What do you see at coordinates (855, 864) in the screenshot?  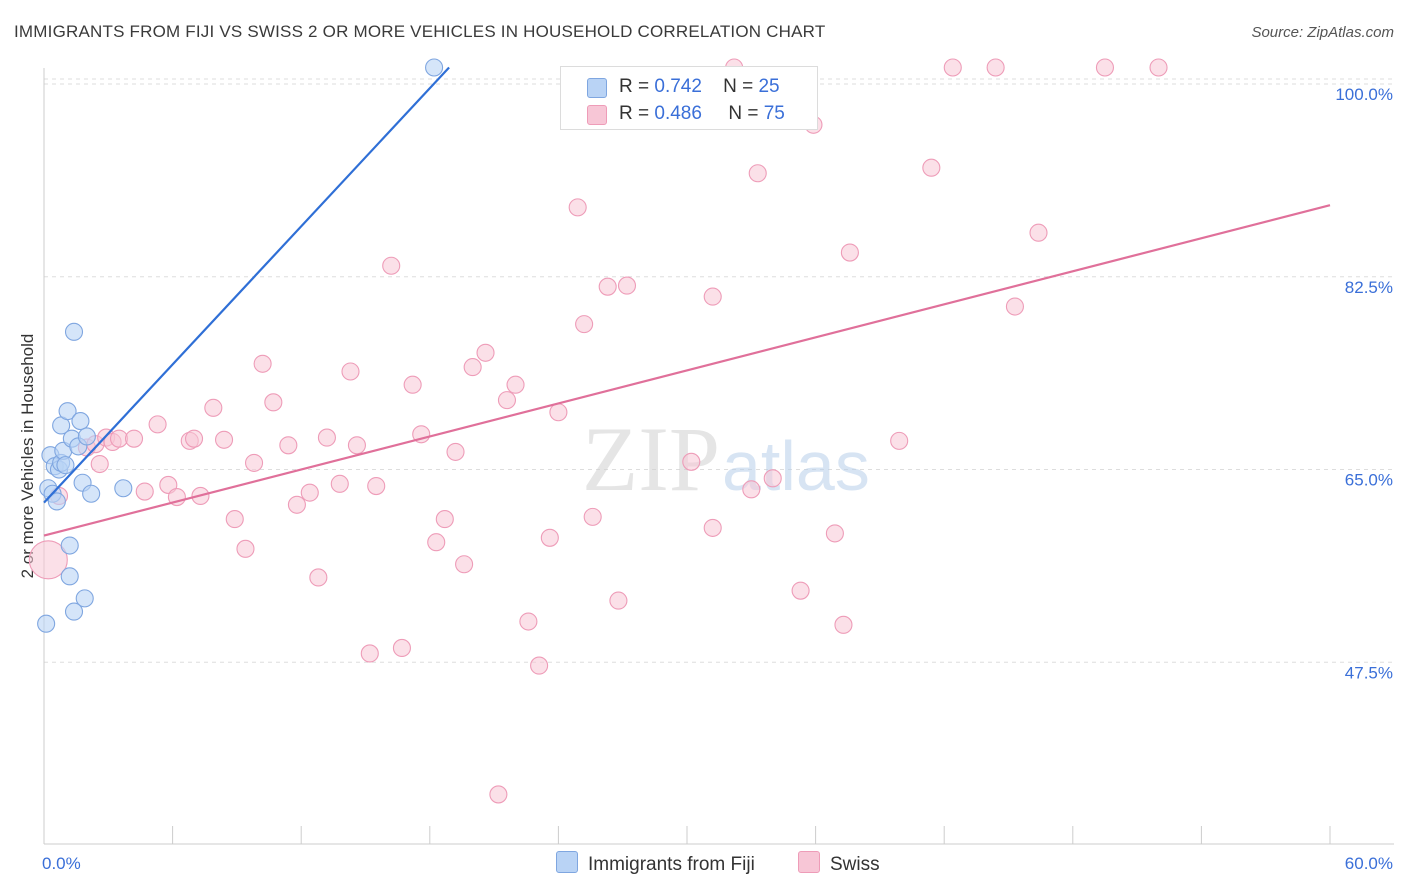 I see `bottom-legend-label-swiss: Swiss` at bounding box center [855, 864].